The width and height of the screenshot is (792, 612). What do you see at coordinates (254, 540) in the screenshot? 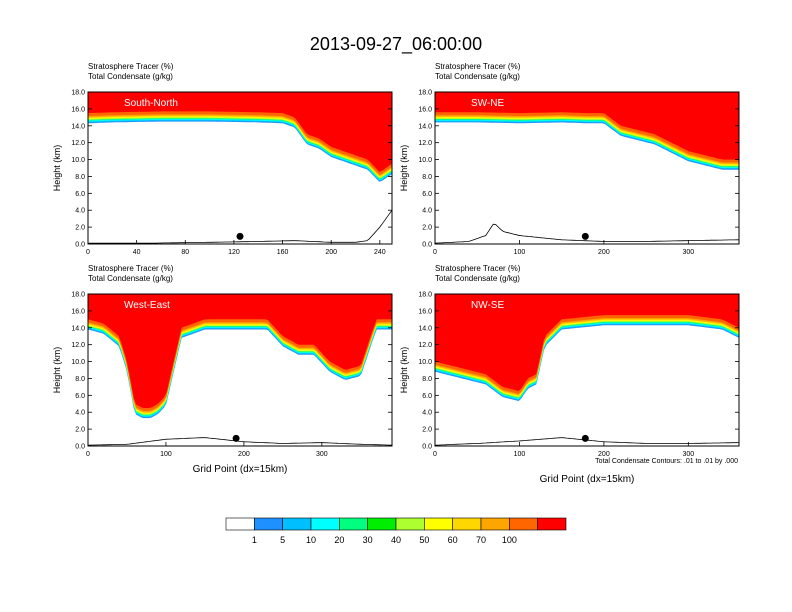
I see `colorbar-label: 1` at bounding box center [254, 540].